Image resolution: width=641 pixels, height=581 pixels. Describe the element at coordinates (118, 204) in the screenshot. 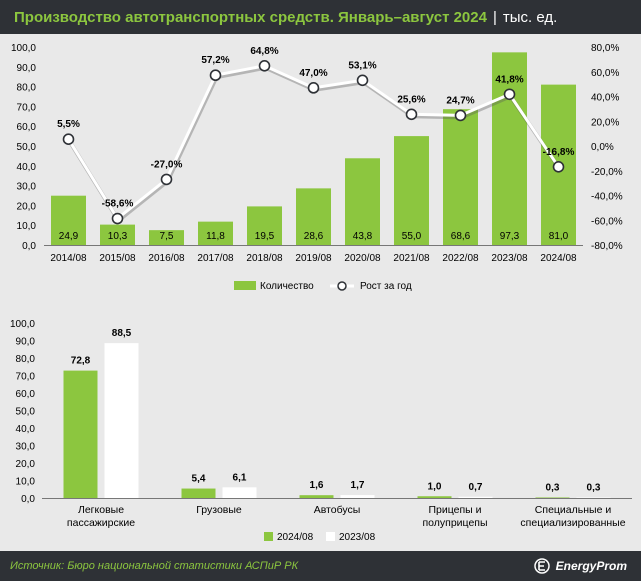

I see `growth-value-label: -58,6%` at that location.